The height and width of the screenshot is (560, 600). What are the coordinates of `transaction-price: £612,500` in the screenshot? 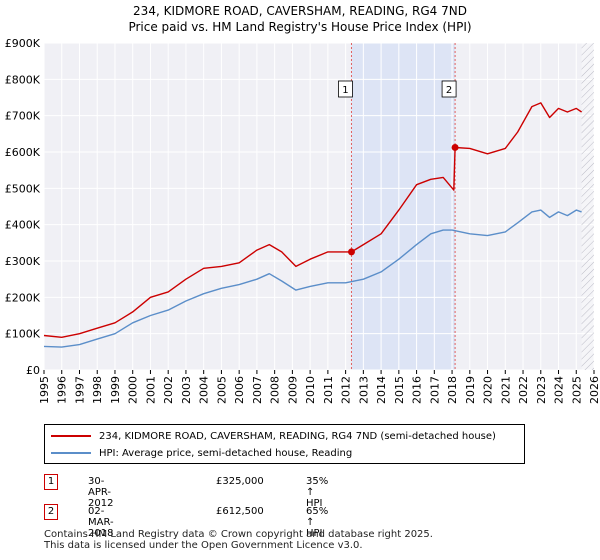 It's located at (240, 511).